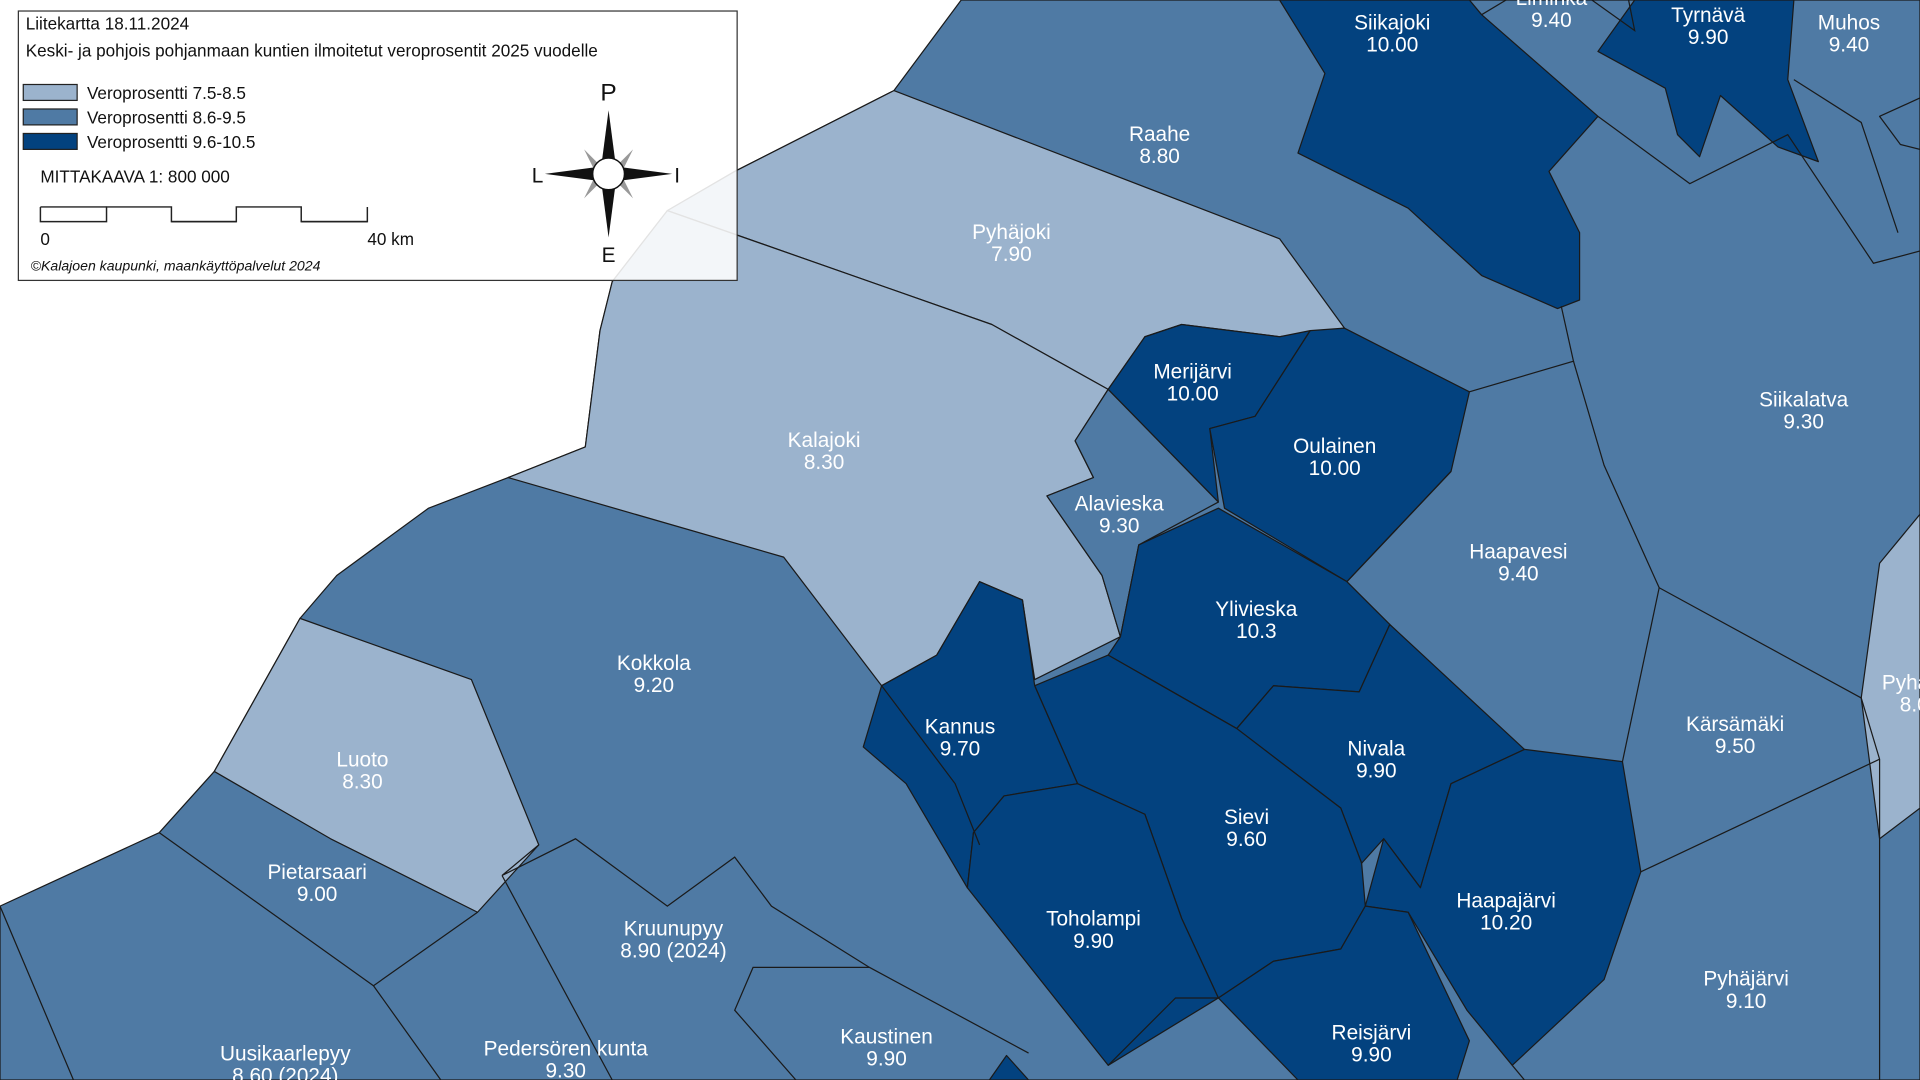  I want to click on municipality-name: Kaustinen, so click(886, 1036).